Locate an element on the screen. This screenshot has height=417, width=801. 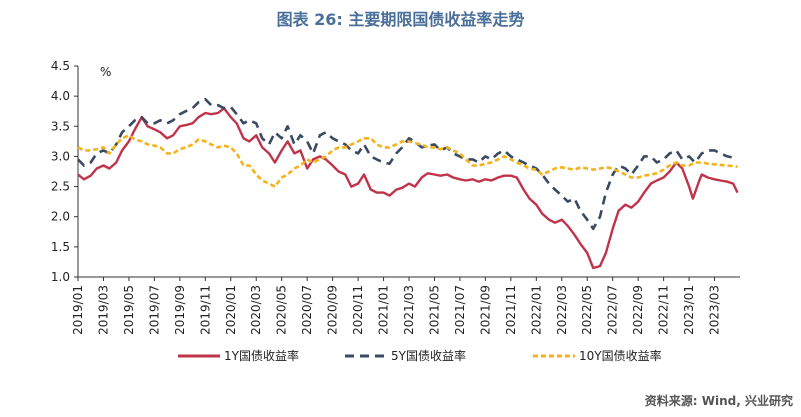
x-tick-label: 2022/07 is located at coordinates (613, 310).